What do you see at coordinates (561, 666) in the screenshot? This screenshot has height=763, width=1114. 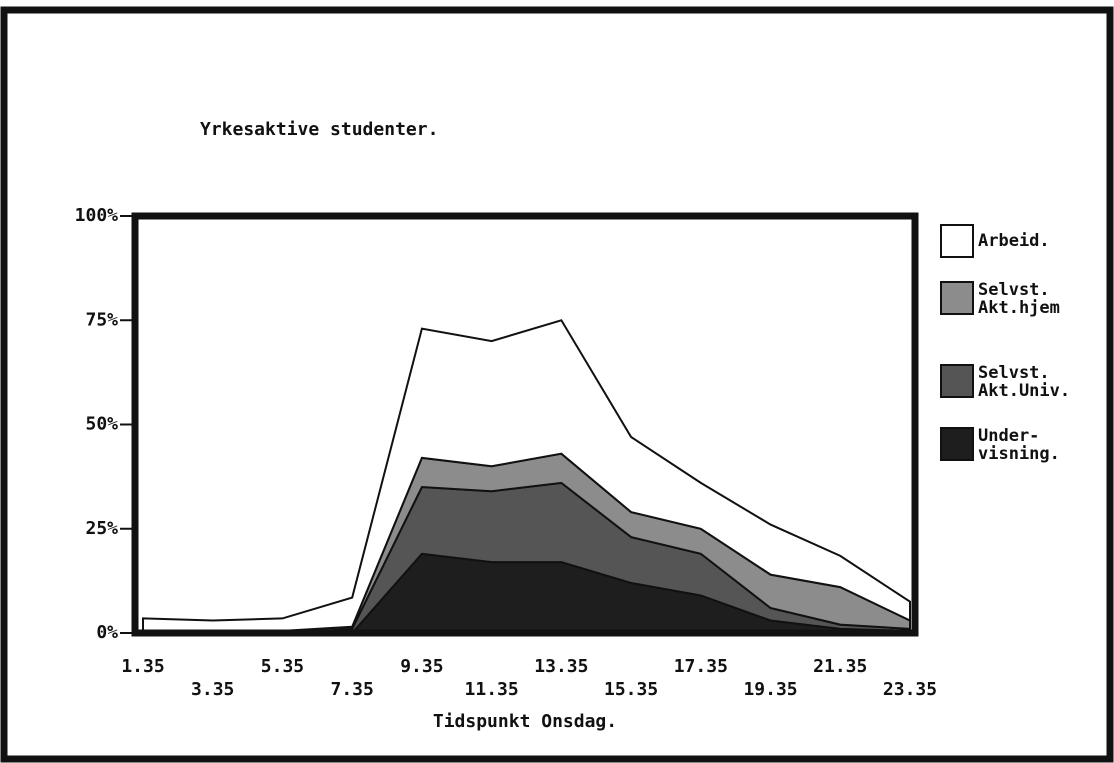 I see `x-tick-label: 13.35` at bounding box center [561, 666].